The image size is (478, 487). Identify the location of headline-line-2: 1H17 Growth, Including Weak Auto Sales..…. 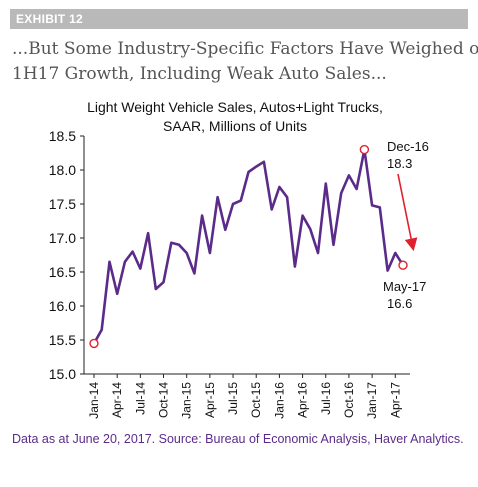
(199, 74).